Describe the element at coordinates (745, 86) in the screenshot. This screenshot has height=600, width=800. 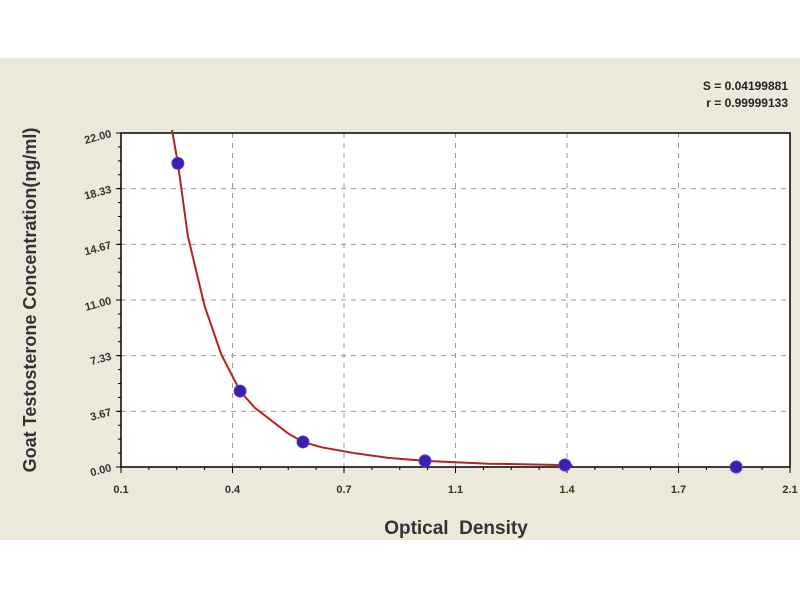
I see `annotation-s: S = 0.04199881` at that location.